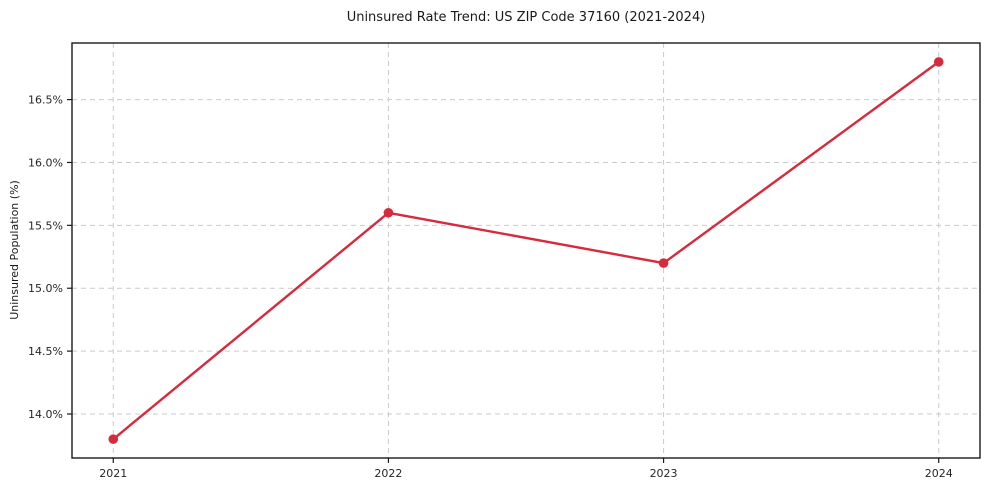  I want to click on x-tick-label: 2024, so click(939, 473).